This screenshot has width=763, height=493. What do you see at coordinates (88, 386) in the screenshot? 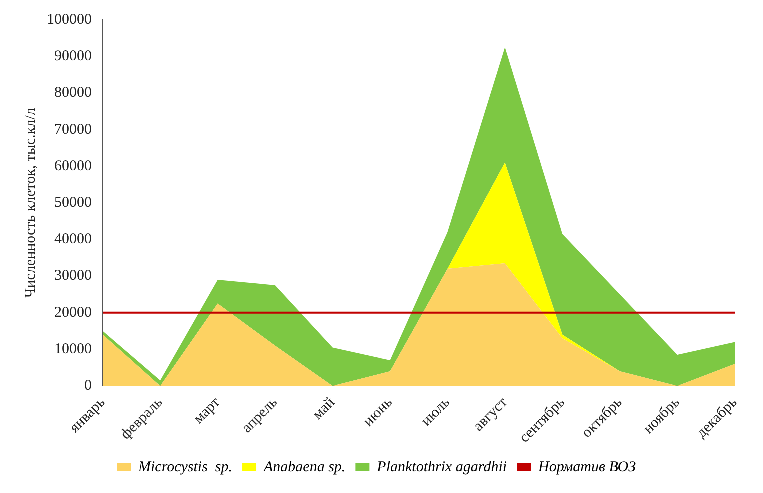
I see `y-tick-label: 0` at bounding box center [88, 386].